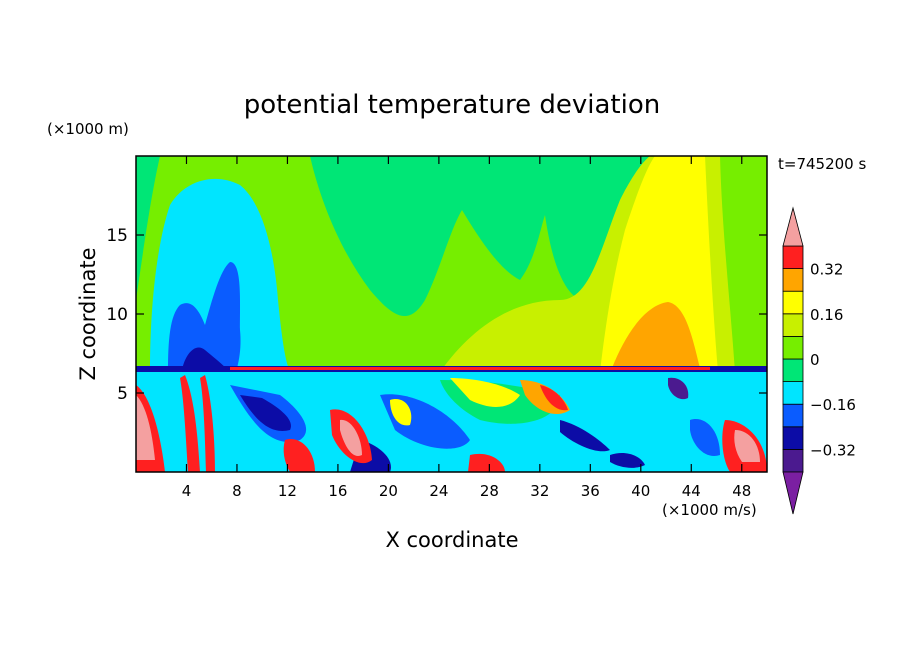 The height and width of the screenshot is (654, 904). Describe the element at coordinates (656, 335) in the screenshot. I see `contour-orange-region` at that location.